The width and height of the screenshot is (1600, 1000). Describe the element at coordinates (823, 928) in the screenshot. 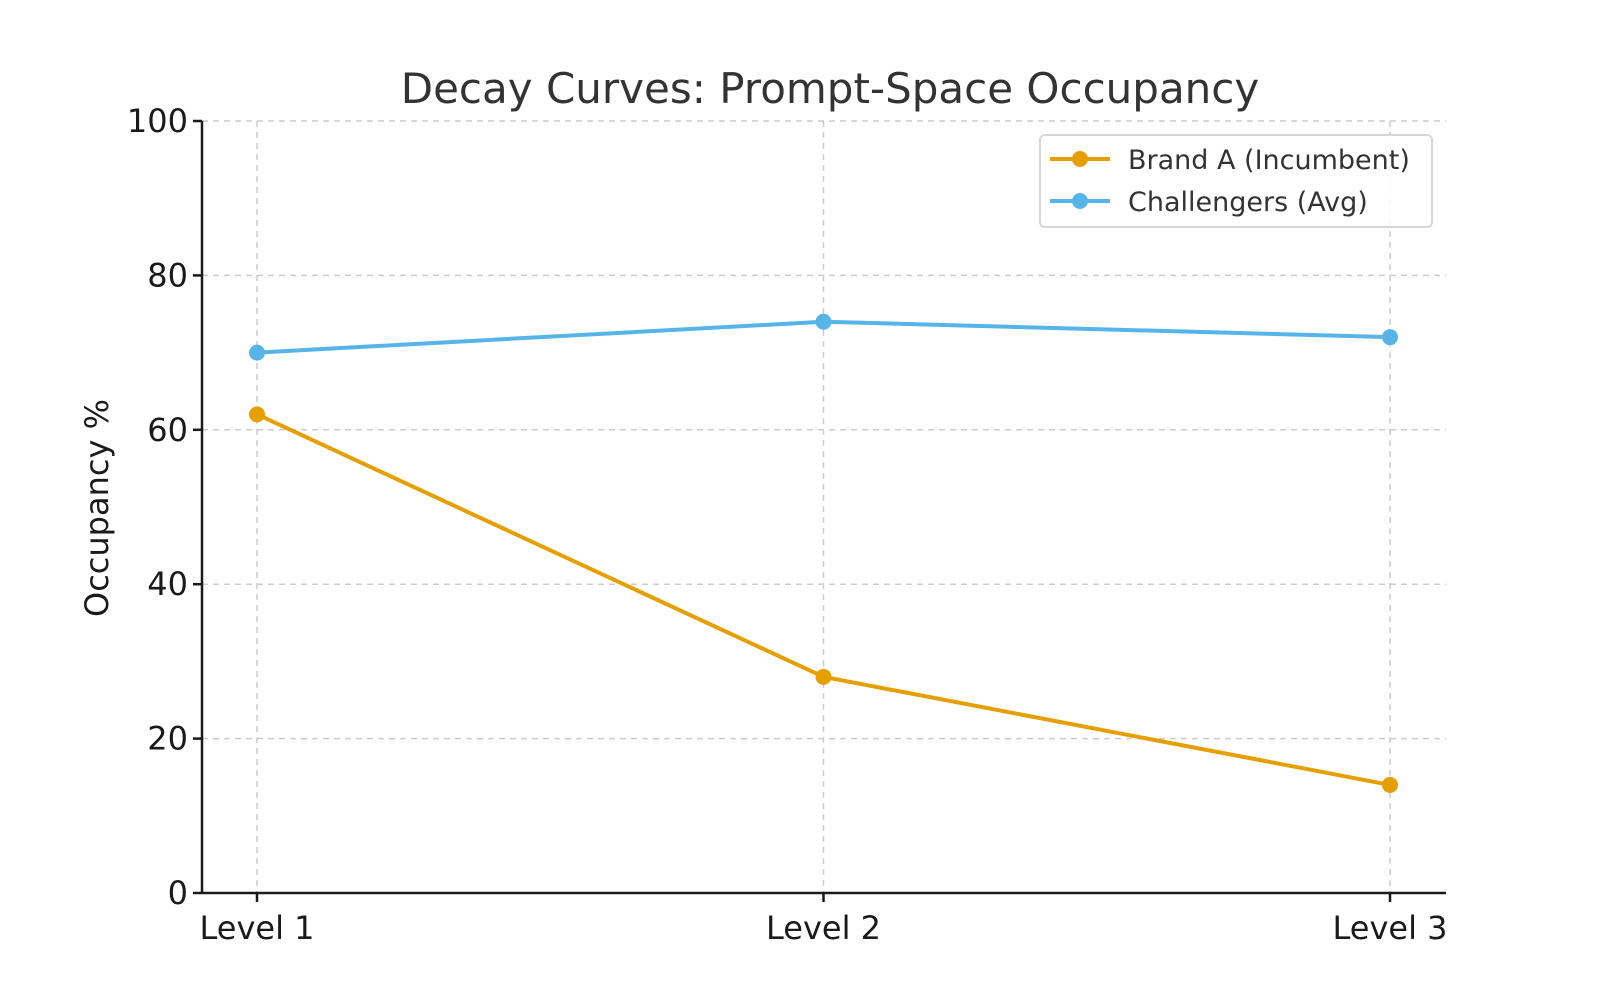

I see `x-tick-label: Level 2` at that location.